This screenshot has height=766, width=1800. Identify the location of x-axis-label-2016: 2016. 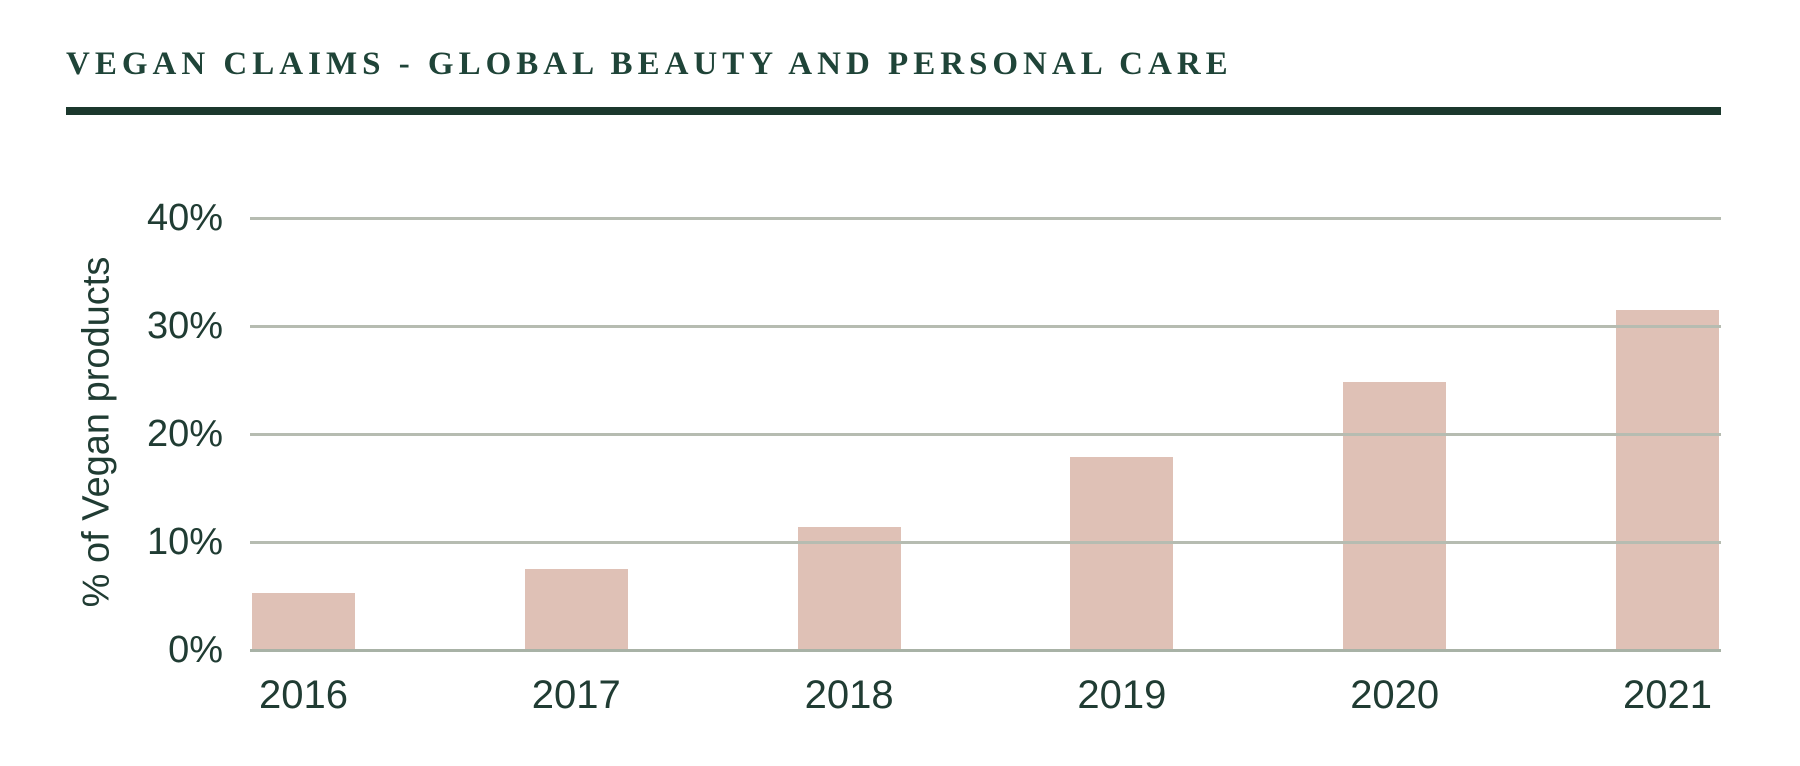
(303, 695).